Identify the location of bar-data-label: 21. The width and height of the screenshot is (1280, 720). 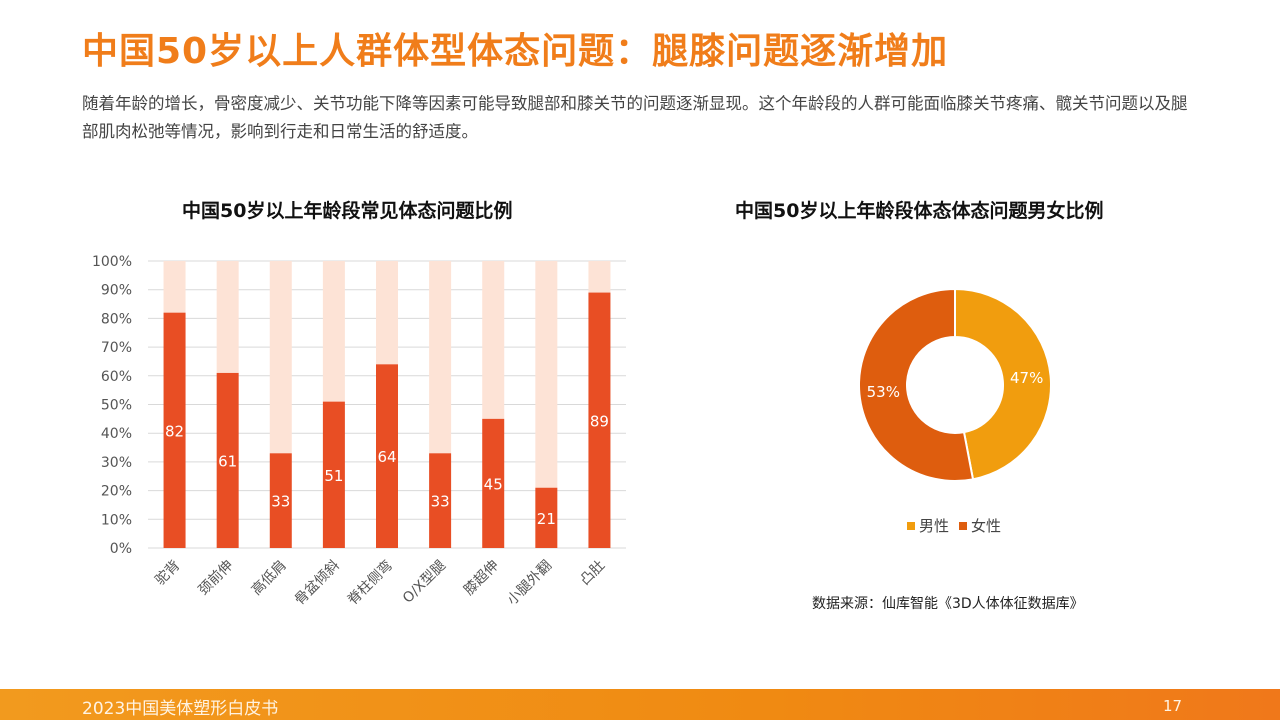
(546, 519).